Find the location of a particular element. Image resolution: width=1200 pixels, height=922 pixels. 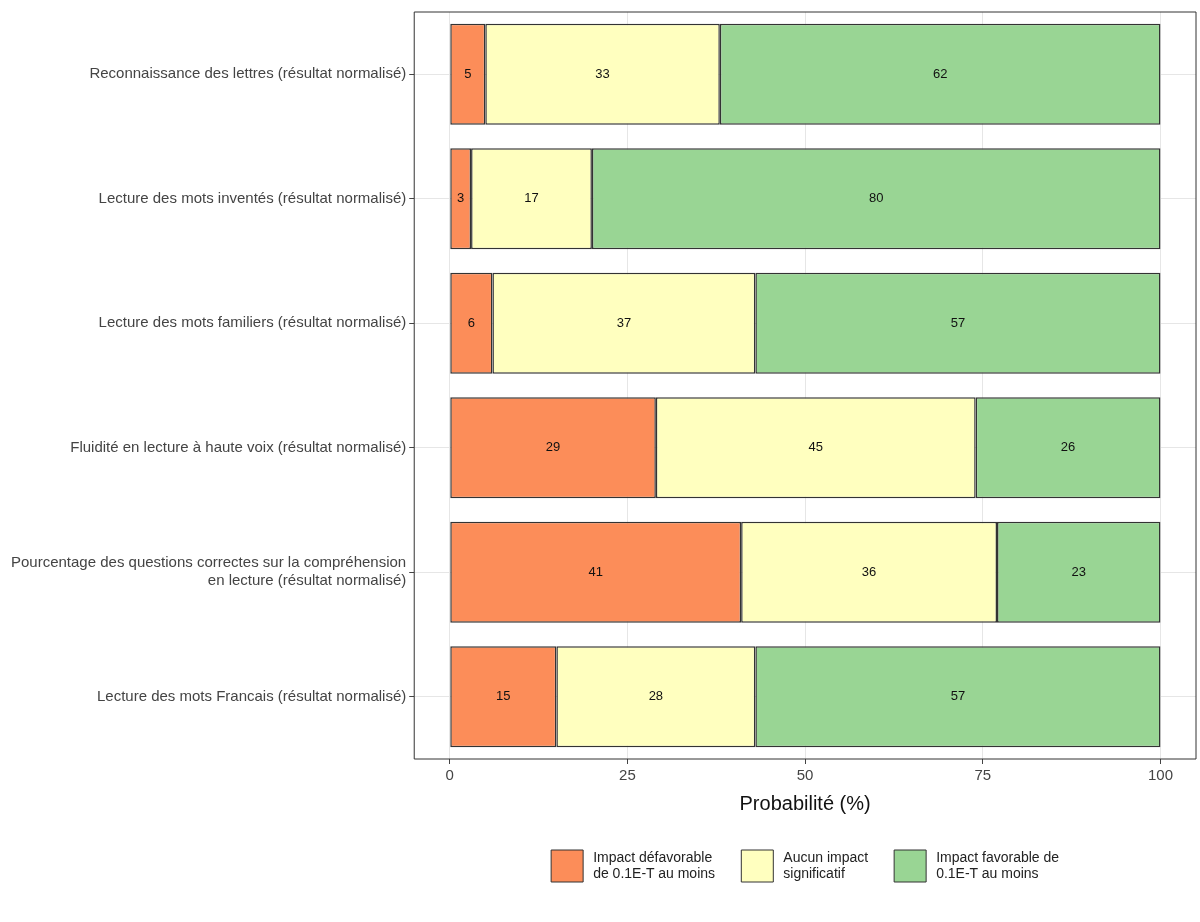

y-tick-label: Reconnaissance des lettres (résultat normalisé) is located at coordinates (248, 73).